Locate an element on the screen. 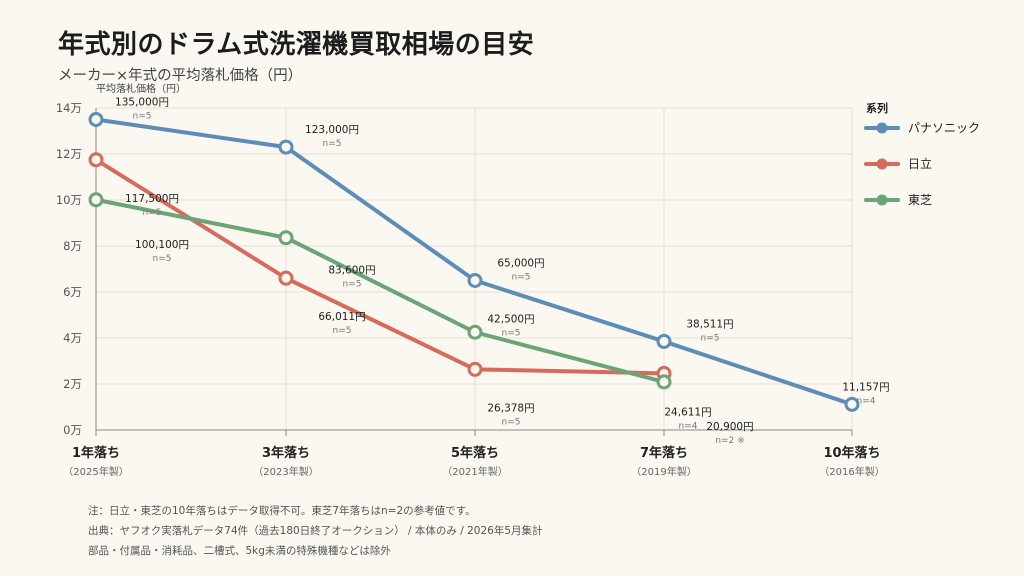 Image resolution: width=1024 pixels, height=576 pixels. y-tick-label: 0万 is located at coordinates (72, 430).